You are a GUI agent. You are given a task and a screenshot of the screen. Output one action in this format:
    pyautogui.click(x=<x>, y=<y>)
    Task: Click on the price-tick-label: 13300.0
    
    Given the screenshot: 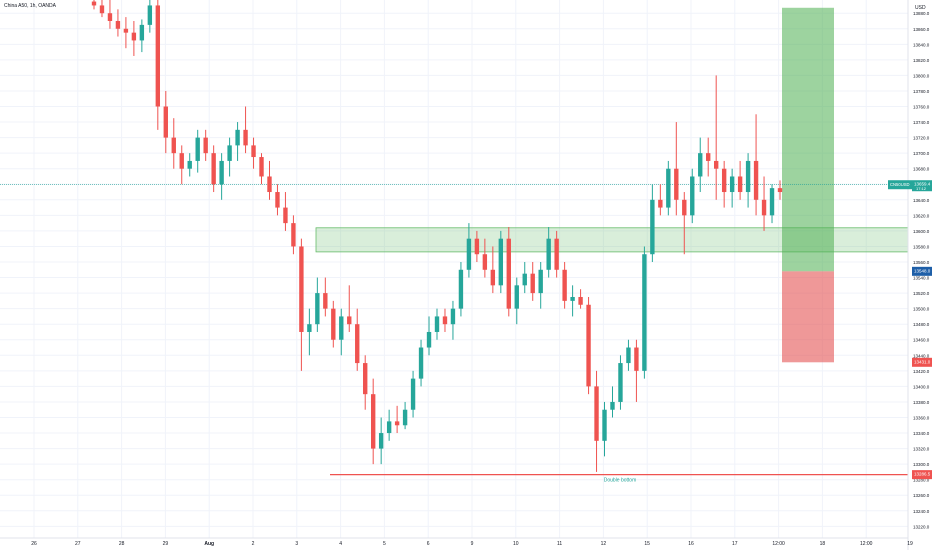 What is the action you would take?
    pyautogui.click(x=921, y=464)
    